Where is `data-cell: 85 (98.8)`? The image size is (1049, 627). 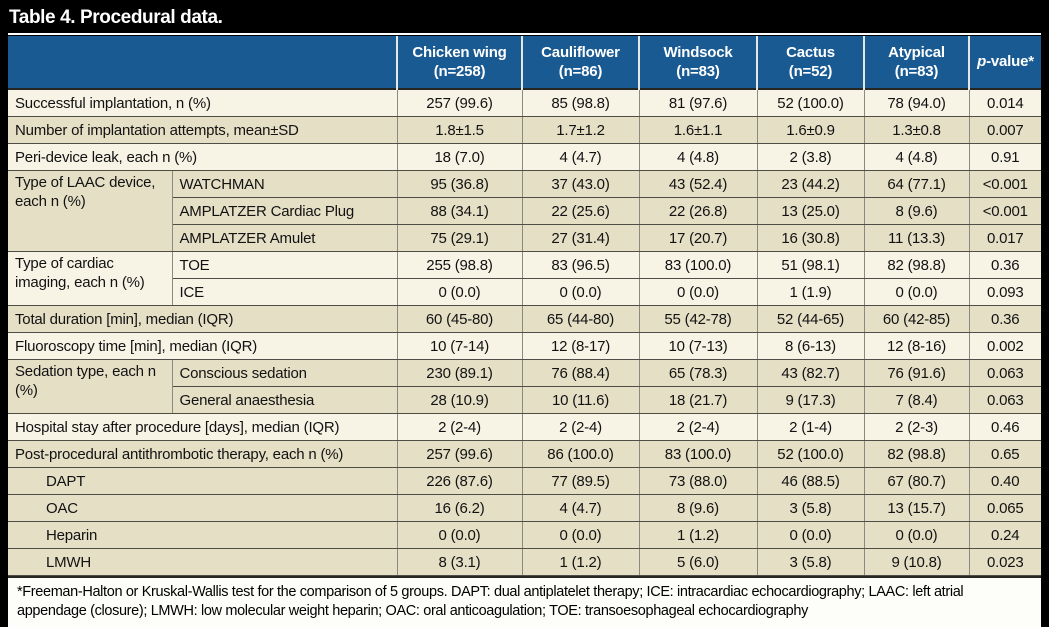 data-cell: 85 (98.8) is located at coordinates (580, 102).